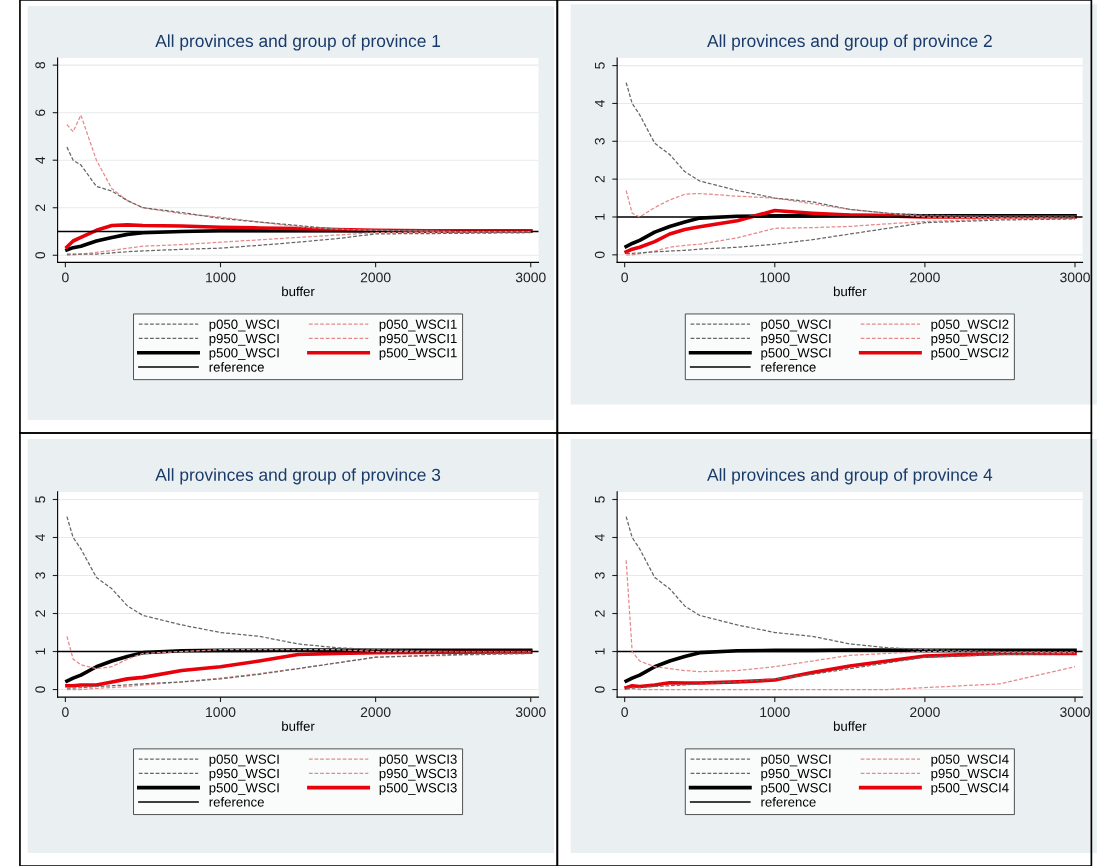 This screenshot has height=866, width=1108. I want to click on legend-label: p050_WSCI1, so click(418, 325).